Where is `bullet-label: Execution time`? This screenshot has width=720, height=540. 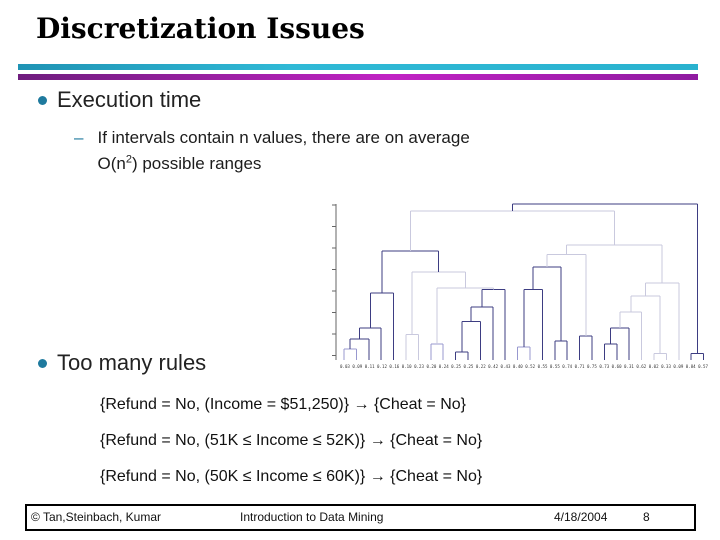 bullet-label: Execution time is located at coordinates (129, 99).